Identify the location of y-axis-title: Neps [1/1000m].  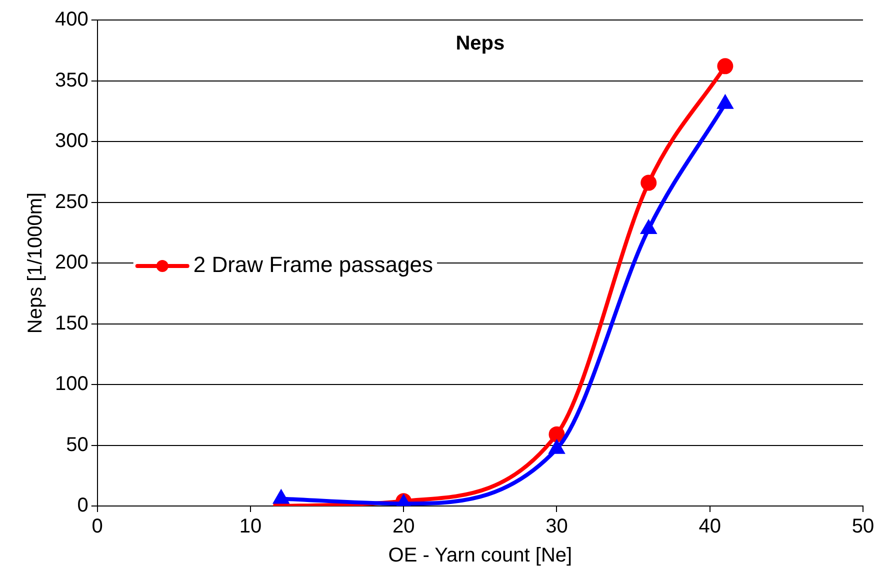
(35, 263).